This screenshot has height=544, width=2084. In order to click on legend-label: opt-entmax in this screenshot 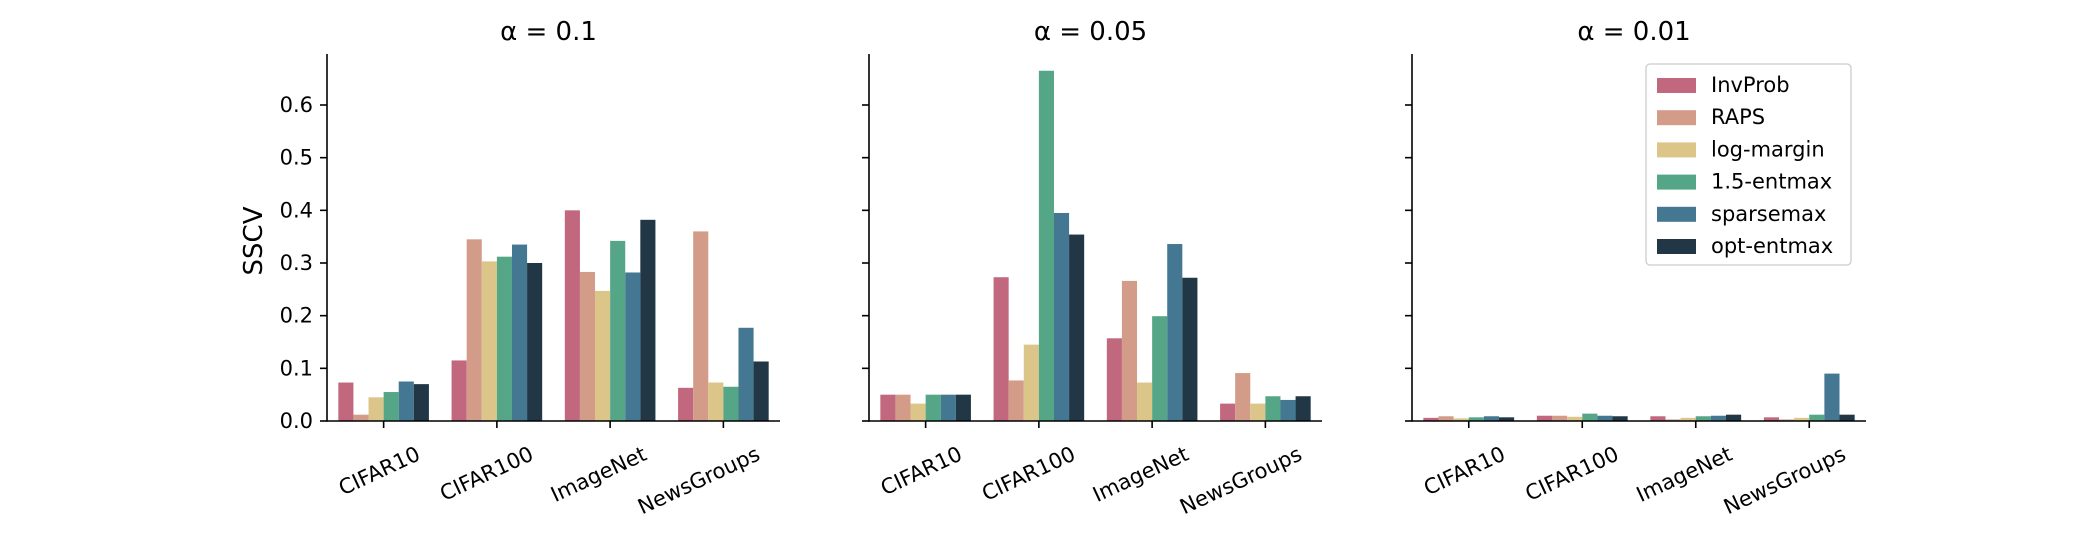, I will do `click(1772, 246)`.